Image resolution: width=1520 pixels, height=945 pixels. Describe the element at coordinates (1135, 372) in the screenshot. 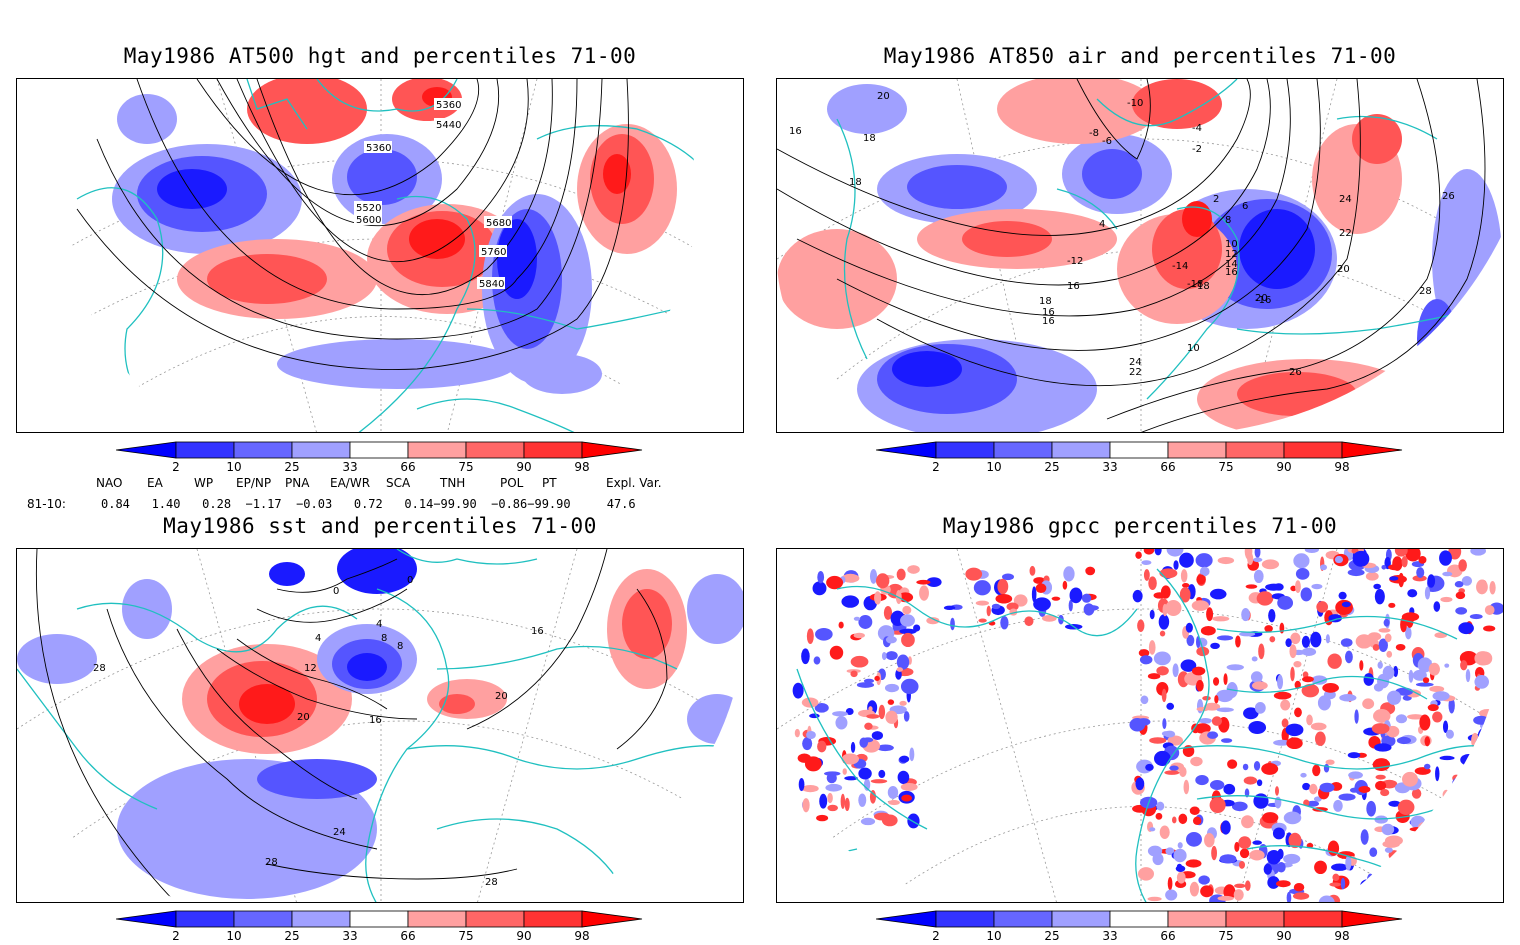

I see `contour-label: 22` at that location.